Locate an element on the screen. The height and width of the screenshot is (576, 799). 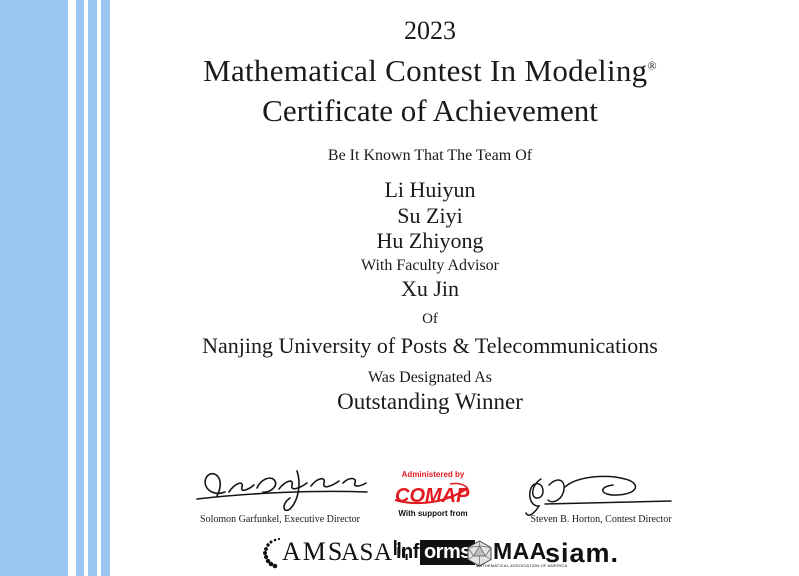
certificate-subtitle: Certificate of Achievement is located at coordinates (430, 110).